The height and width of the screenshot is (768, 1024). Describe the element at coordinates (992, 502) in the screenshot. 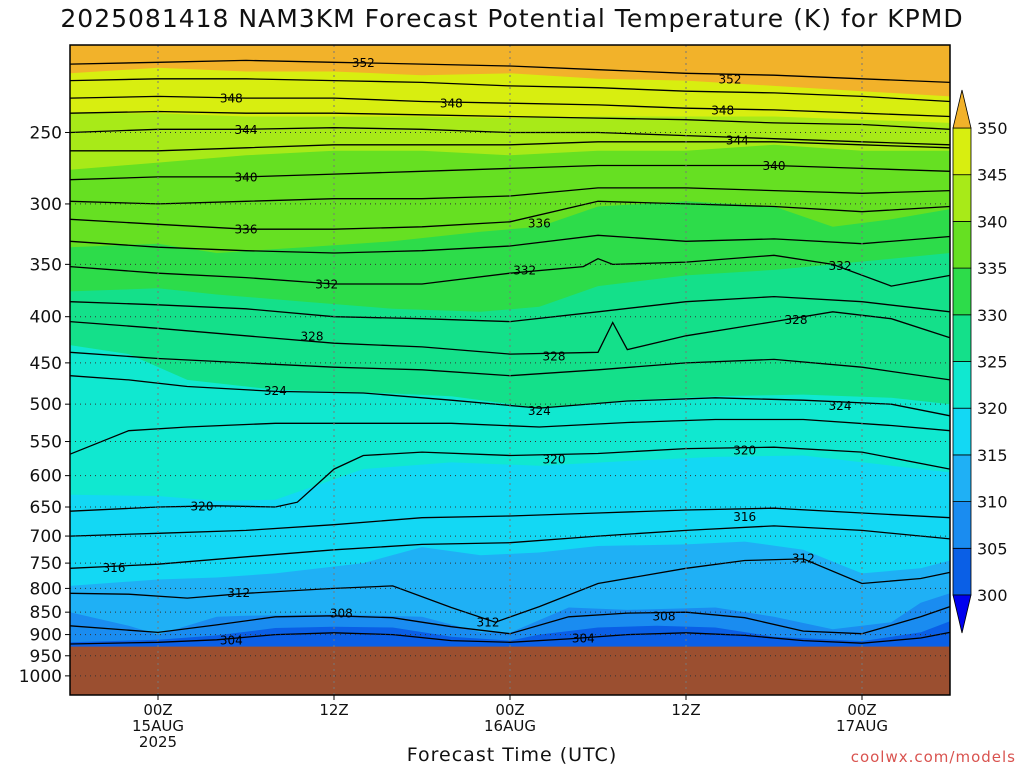

I see `colorbar-label: 310` at that location.